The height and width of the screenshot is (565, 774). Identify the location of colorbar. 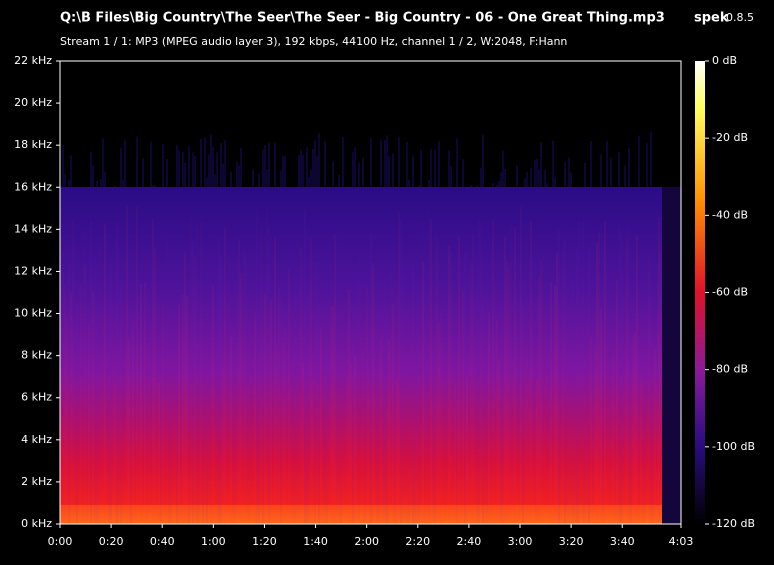
(700, 292).